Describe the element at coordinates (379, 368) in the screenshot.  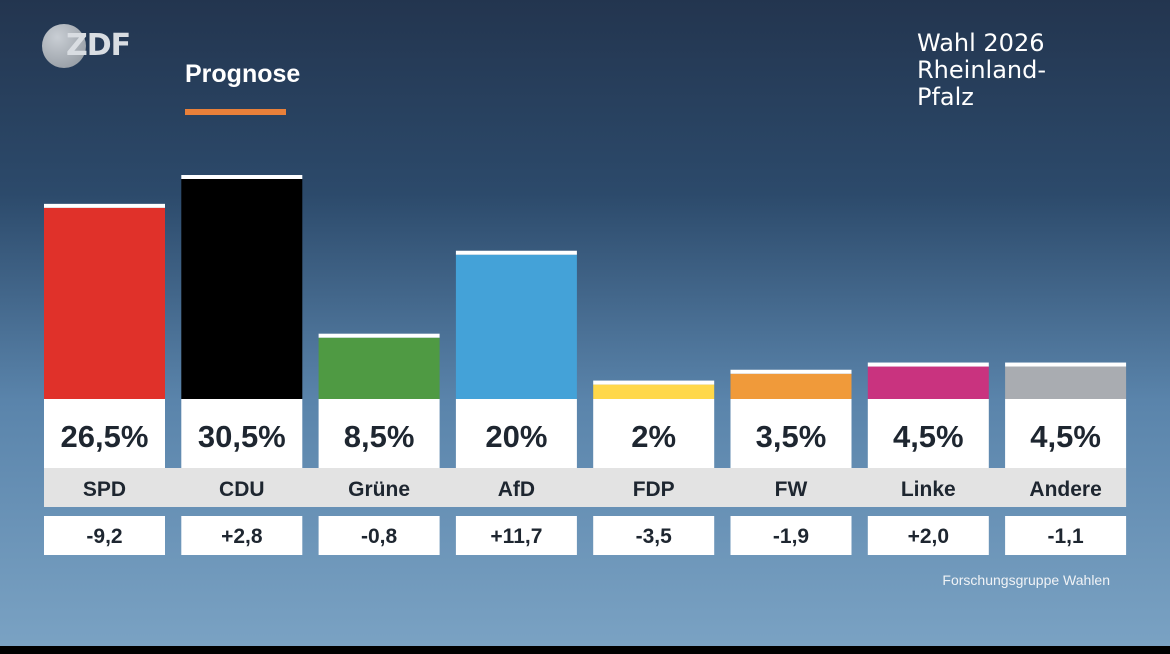
I see `bar-grüne` at that location.